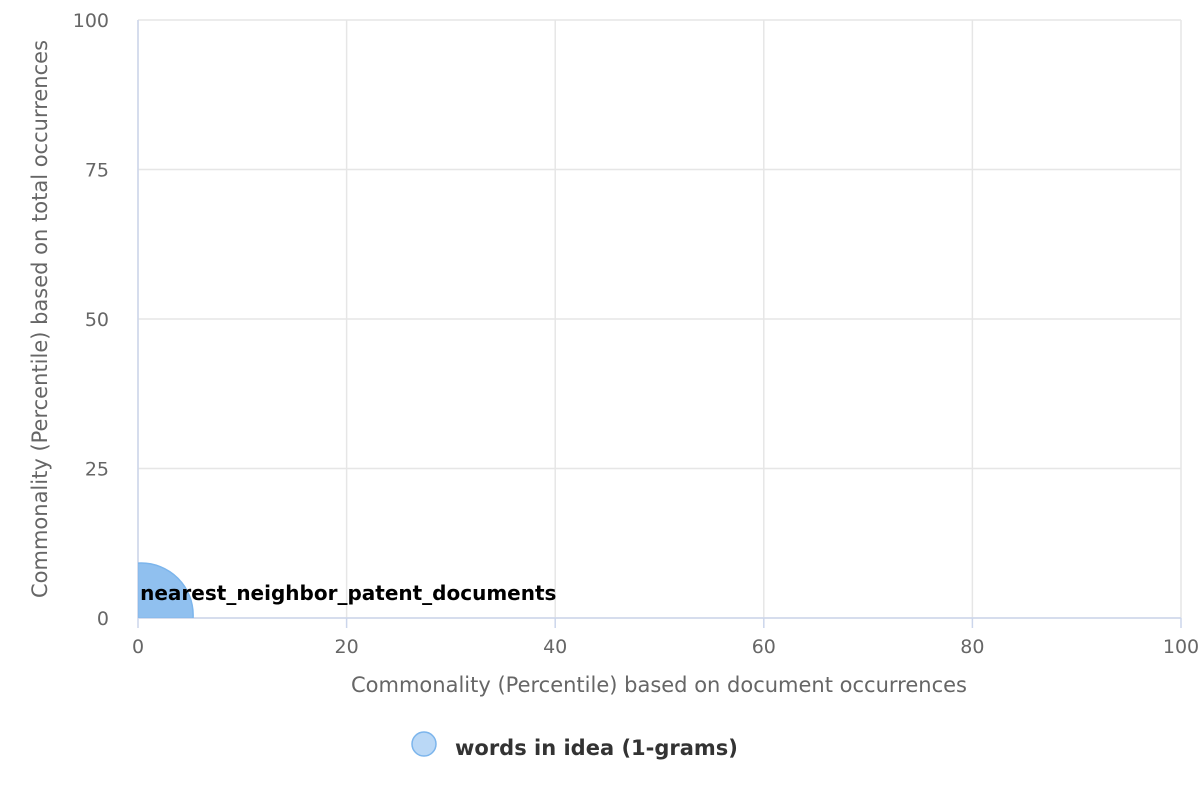  What do you see at coordinates (1181, 647) in the screenshot?
I see `x-tick-label: 100` at bounding box center [1181, 647].